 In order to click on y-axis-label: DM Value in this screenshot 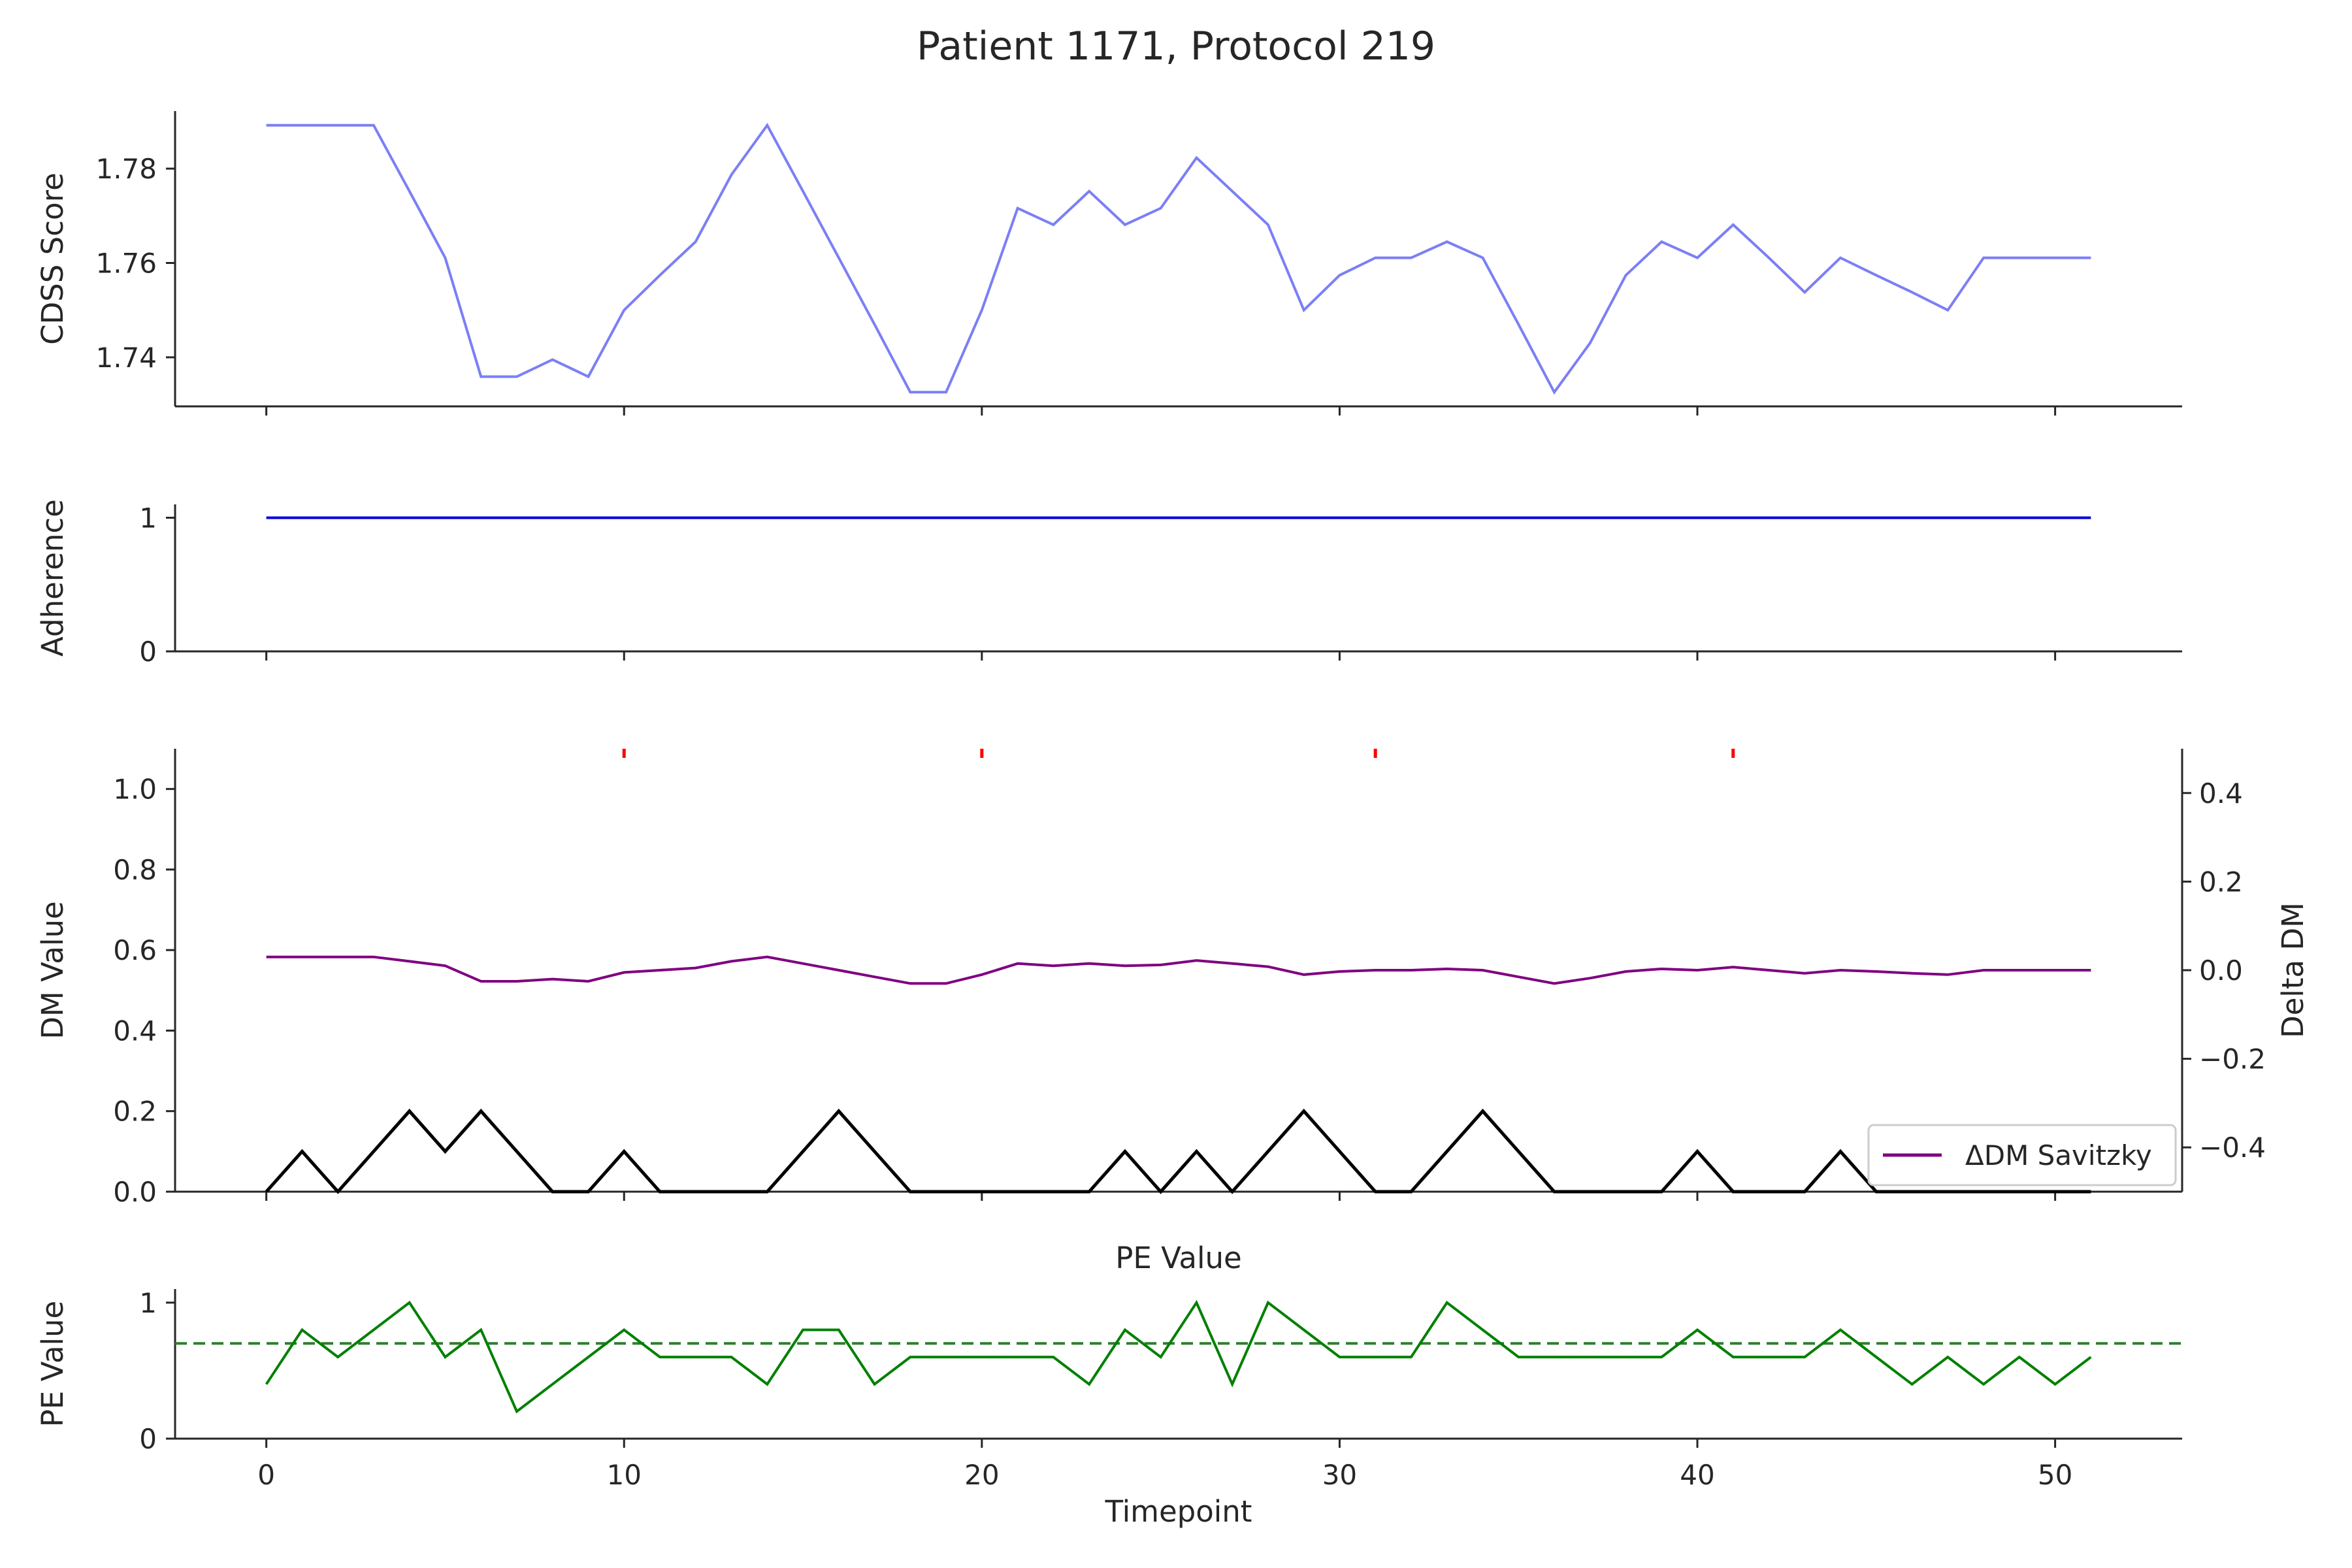, I will do `click(52, 970)`.